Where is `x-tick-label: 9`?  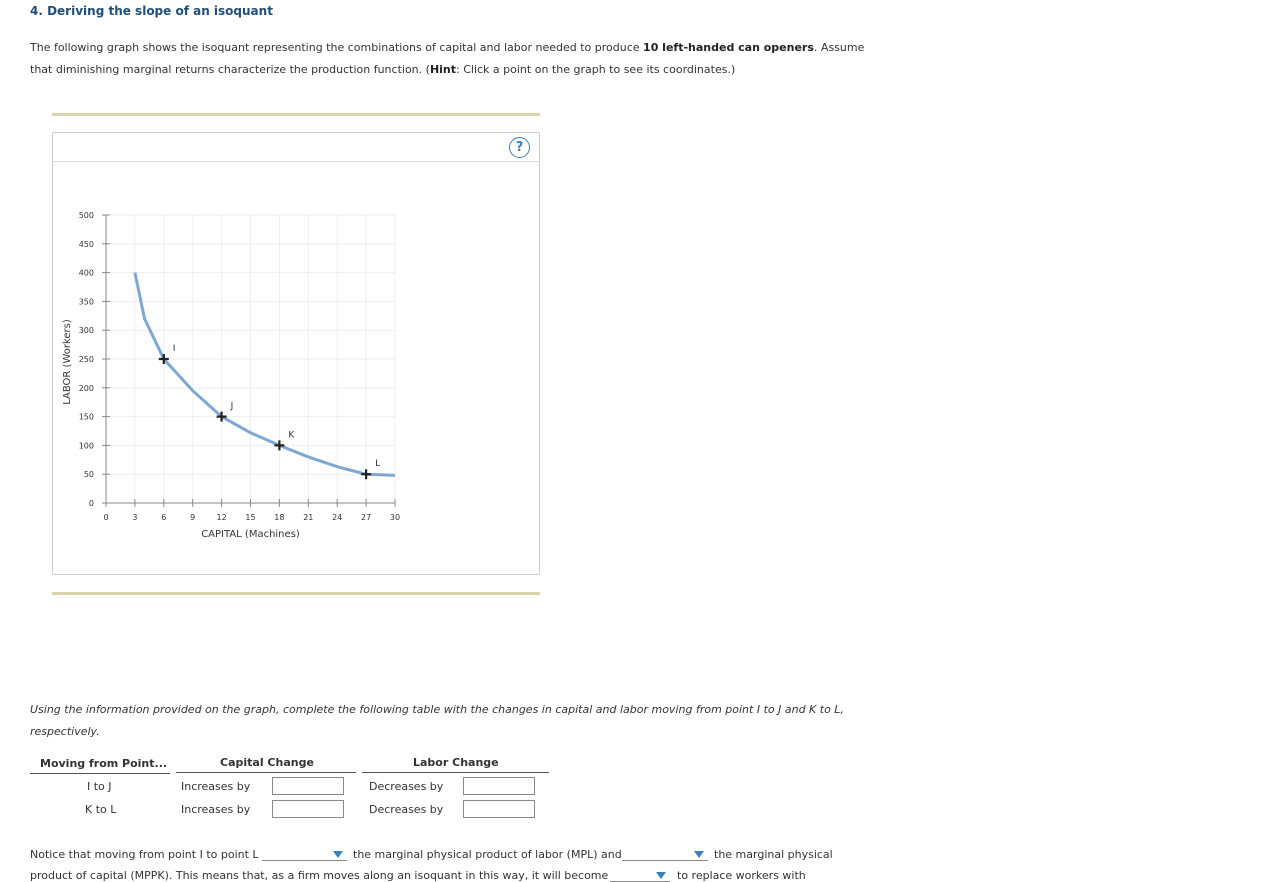
x-tick-label: 9 is located at coordinates (192, 517).